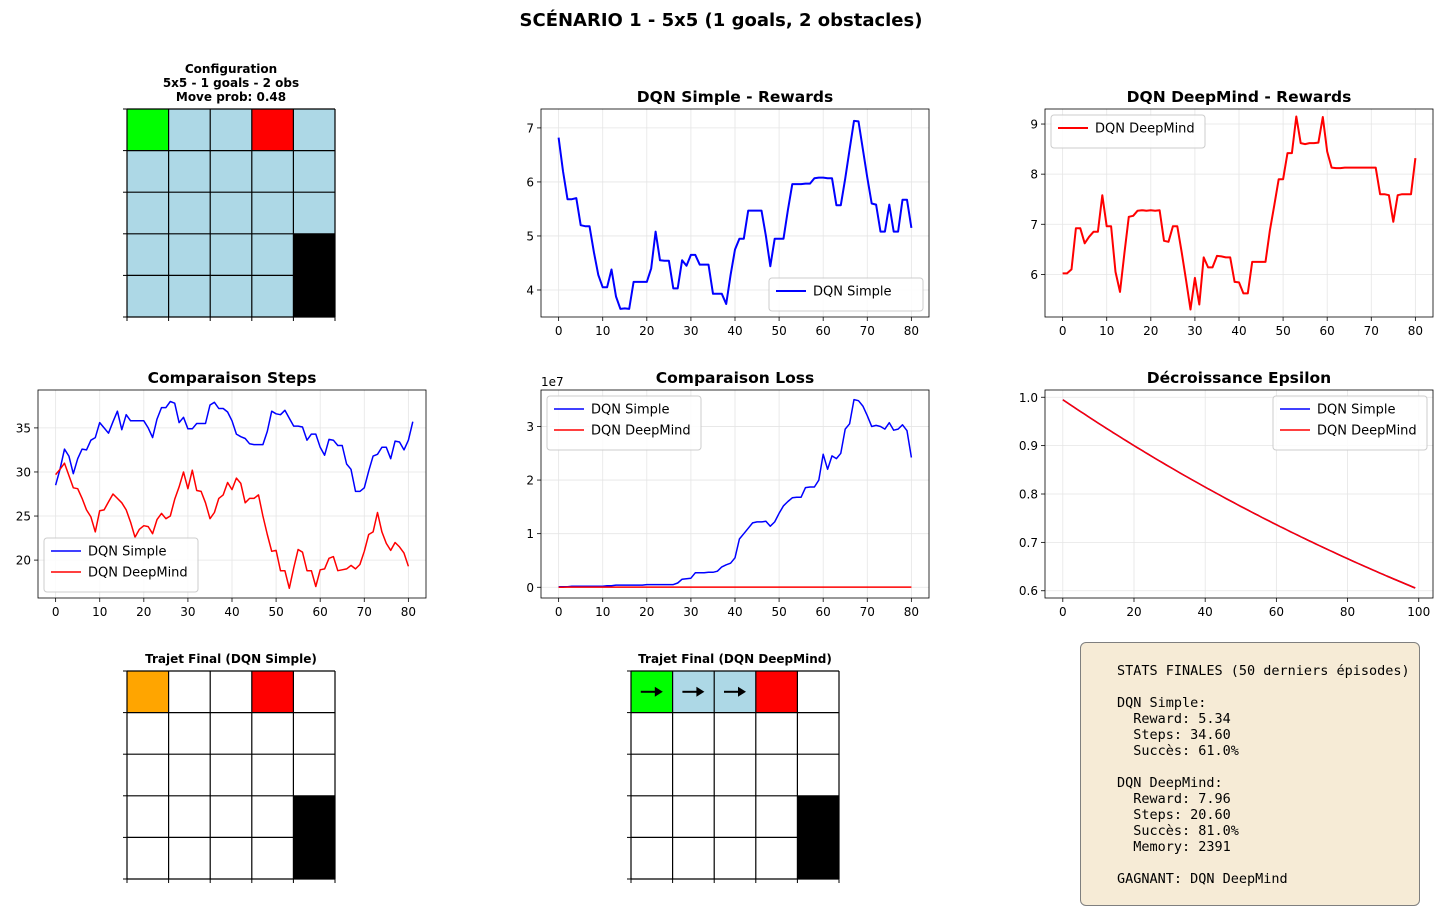  What do you see at coordinates (867, 331) in the screenshot?
I see `x-tick-label: 70` at bounding box center [867, 331].